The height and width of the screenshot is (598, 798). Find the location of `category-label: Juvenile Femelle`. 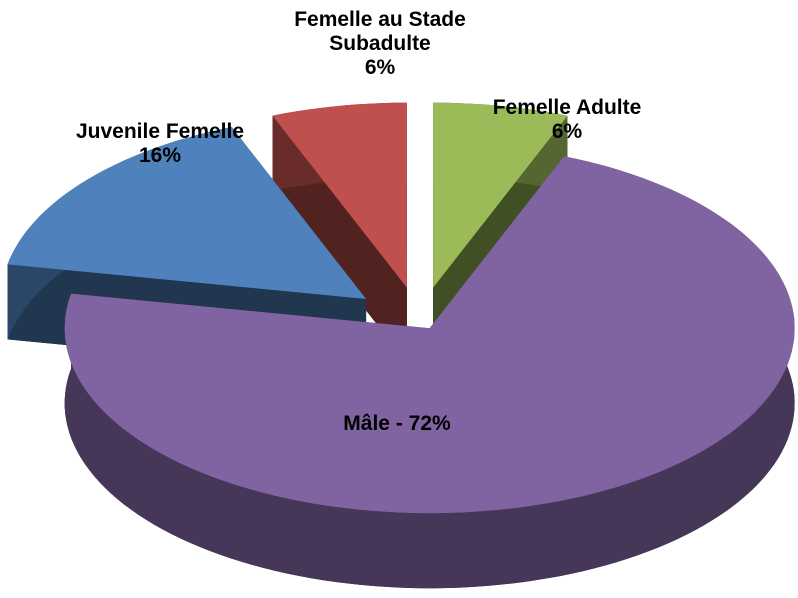

category-label: Juvenile Femelle is located at coordinates (160, 131).